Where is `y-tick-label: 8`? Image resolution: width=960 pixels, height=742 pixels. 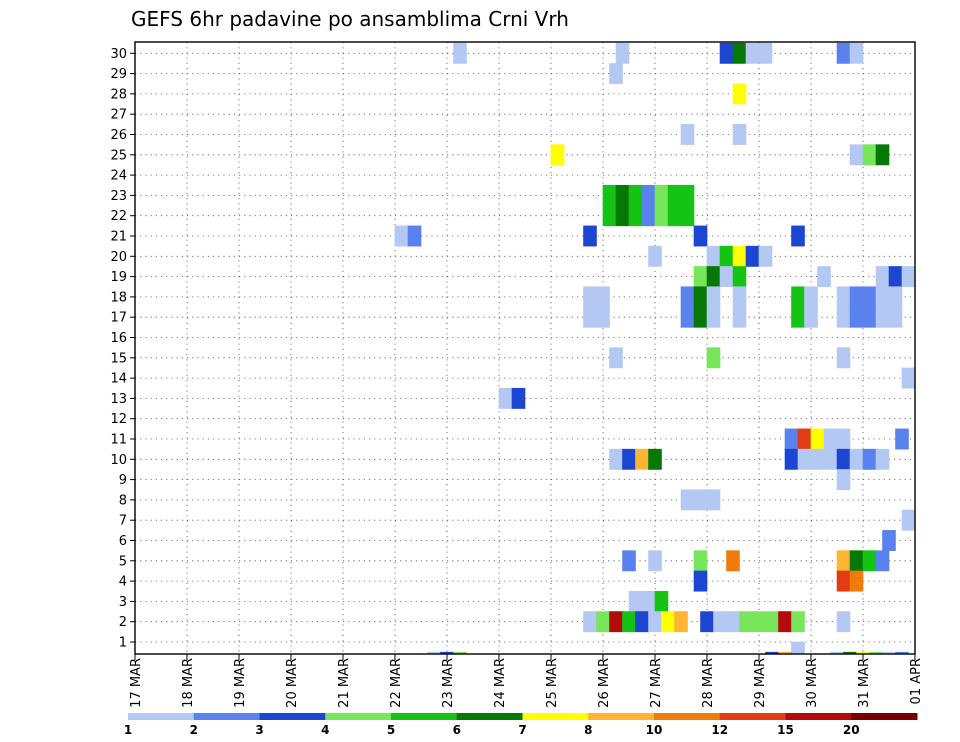
y-tick-label: 8 is located at coordinates (123, 500).